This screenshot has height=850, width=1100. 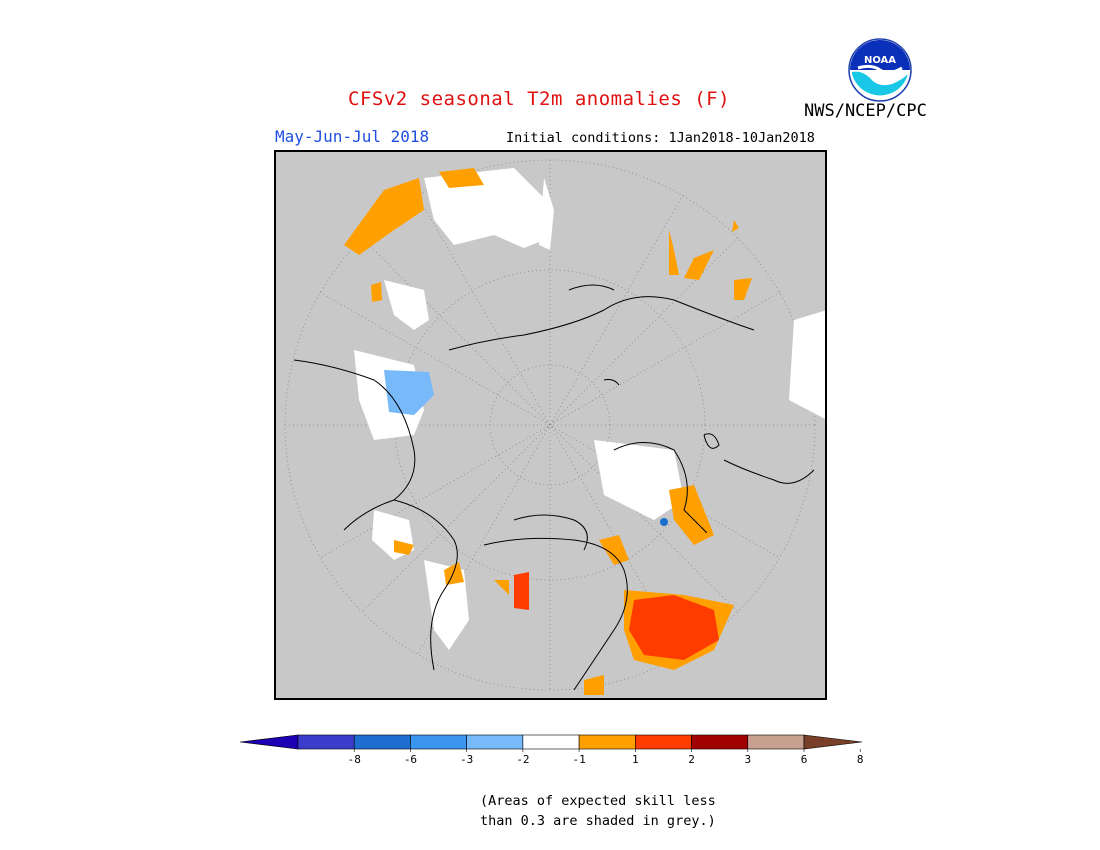 I want to click on footnote-line-1: (Areas of expected skill less, so click(x=598, y=801).